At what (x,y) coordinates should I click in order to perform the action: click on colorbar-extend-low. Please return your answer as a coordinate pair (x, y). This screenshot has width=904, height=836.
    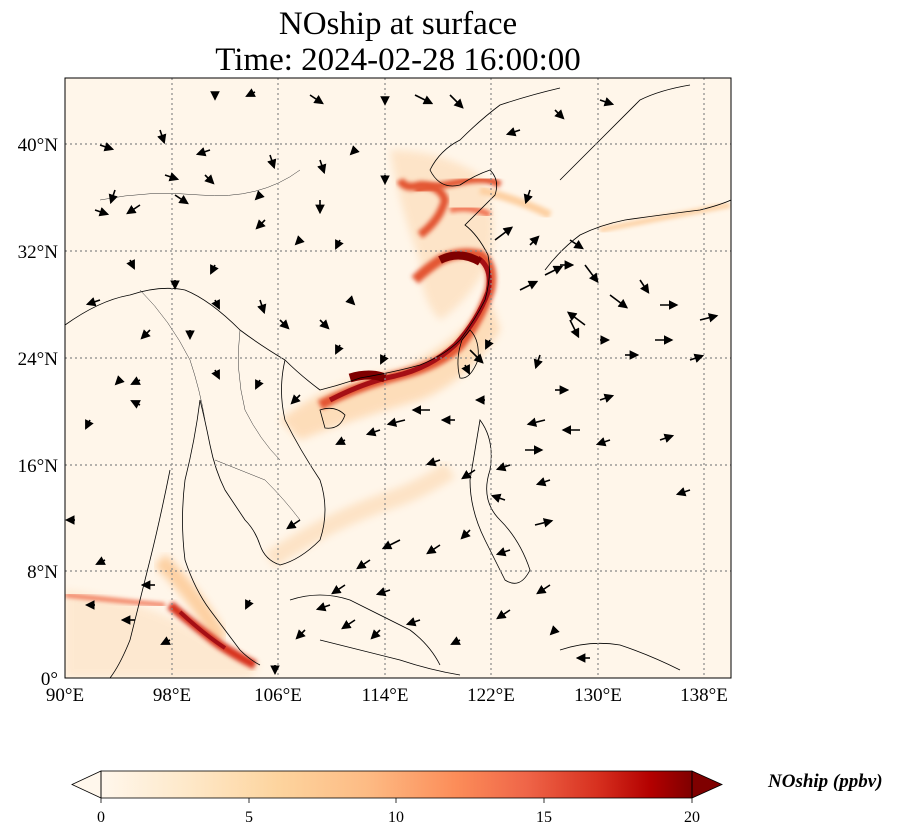
    Looking at the image, I should click on (86, 784).